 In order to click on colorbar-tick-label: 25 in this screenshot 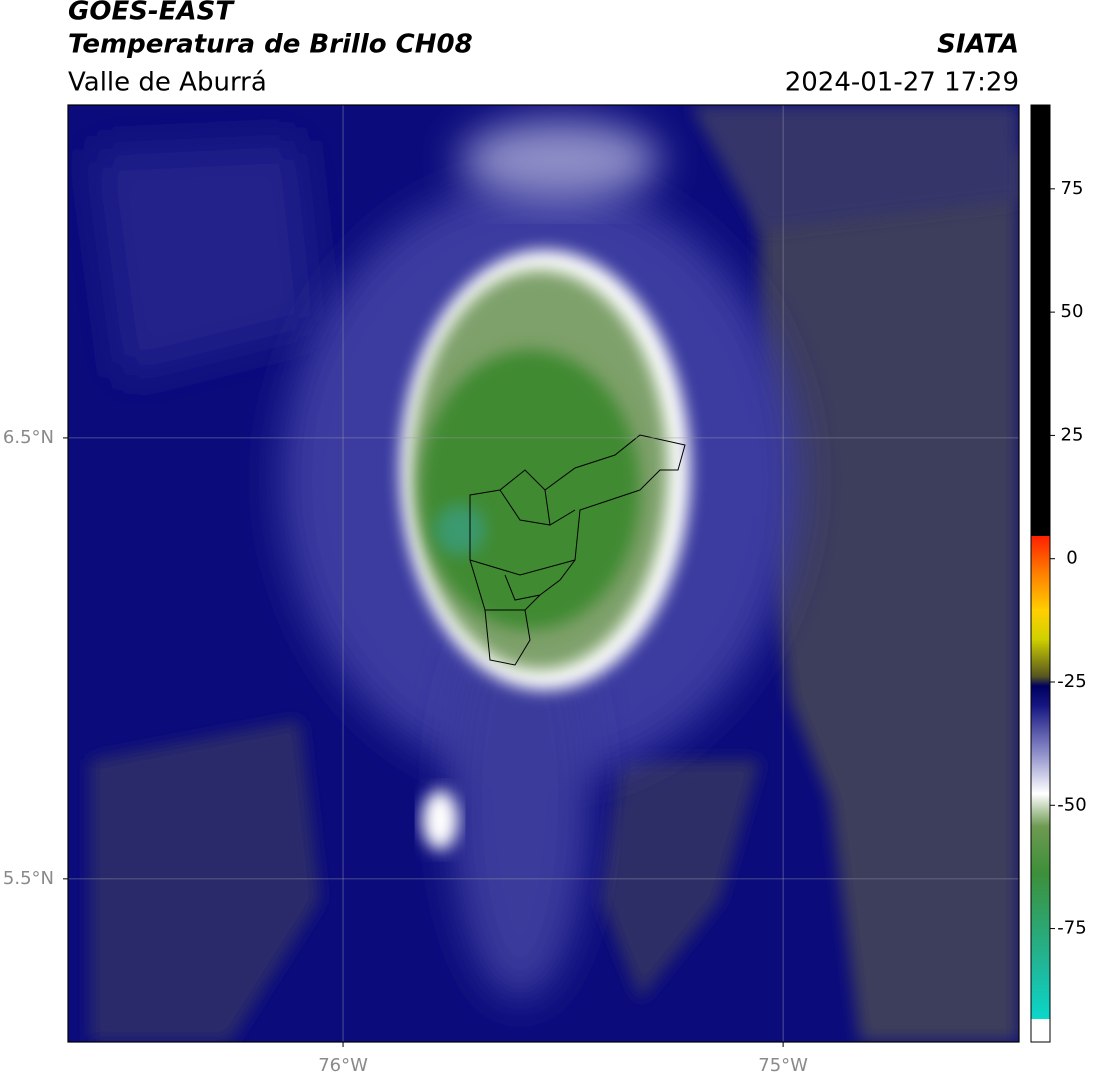, I will do `click(1072, 434)`.